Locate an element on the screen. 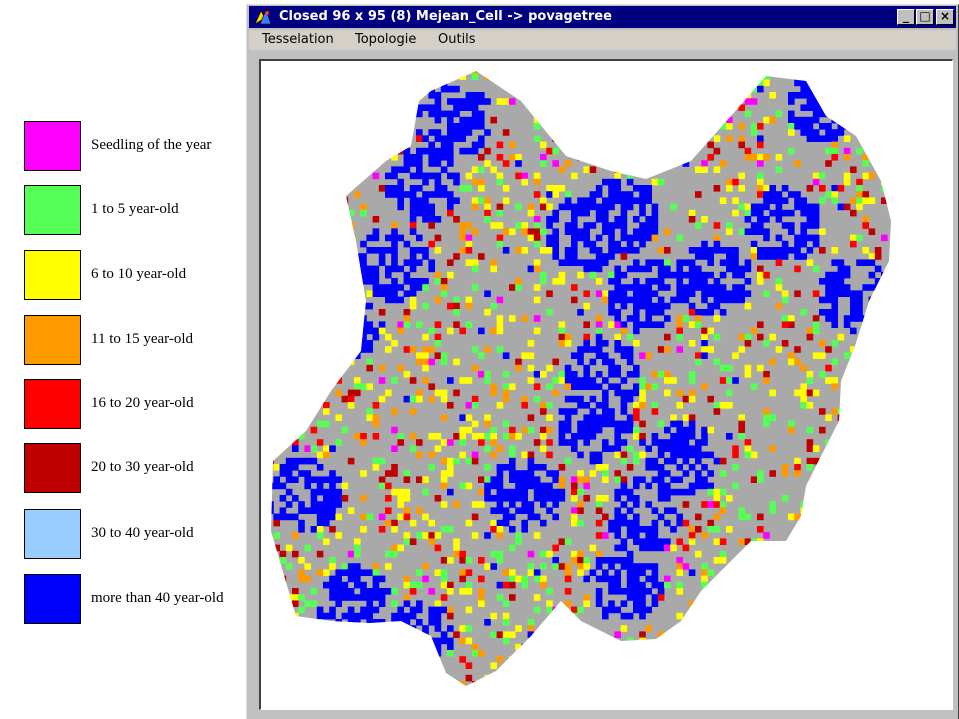 The height and width of the screenshot is (719, 959). maximize-button: □ is located at coordinates (925, 17).